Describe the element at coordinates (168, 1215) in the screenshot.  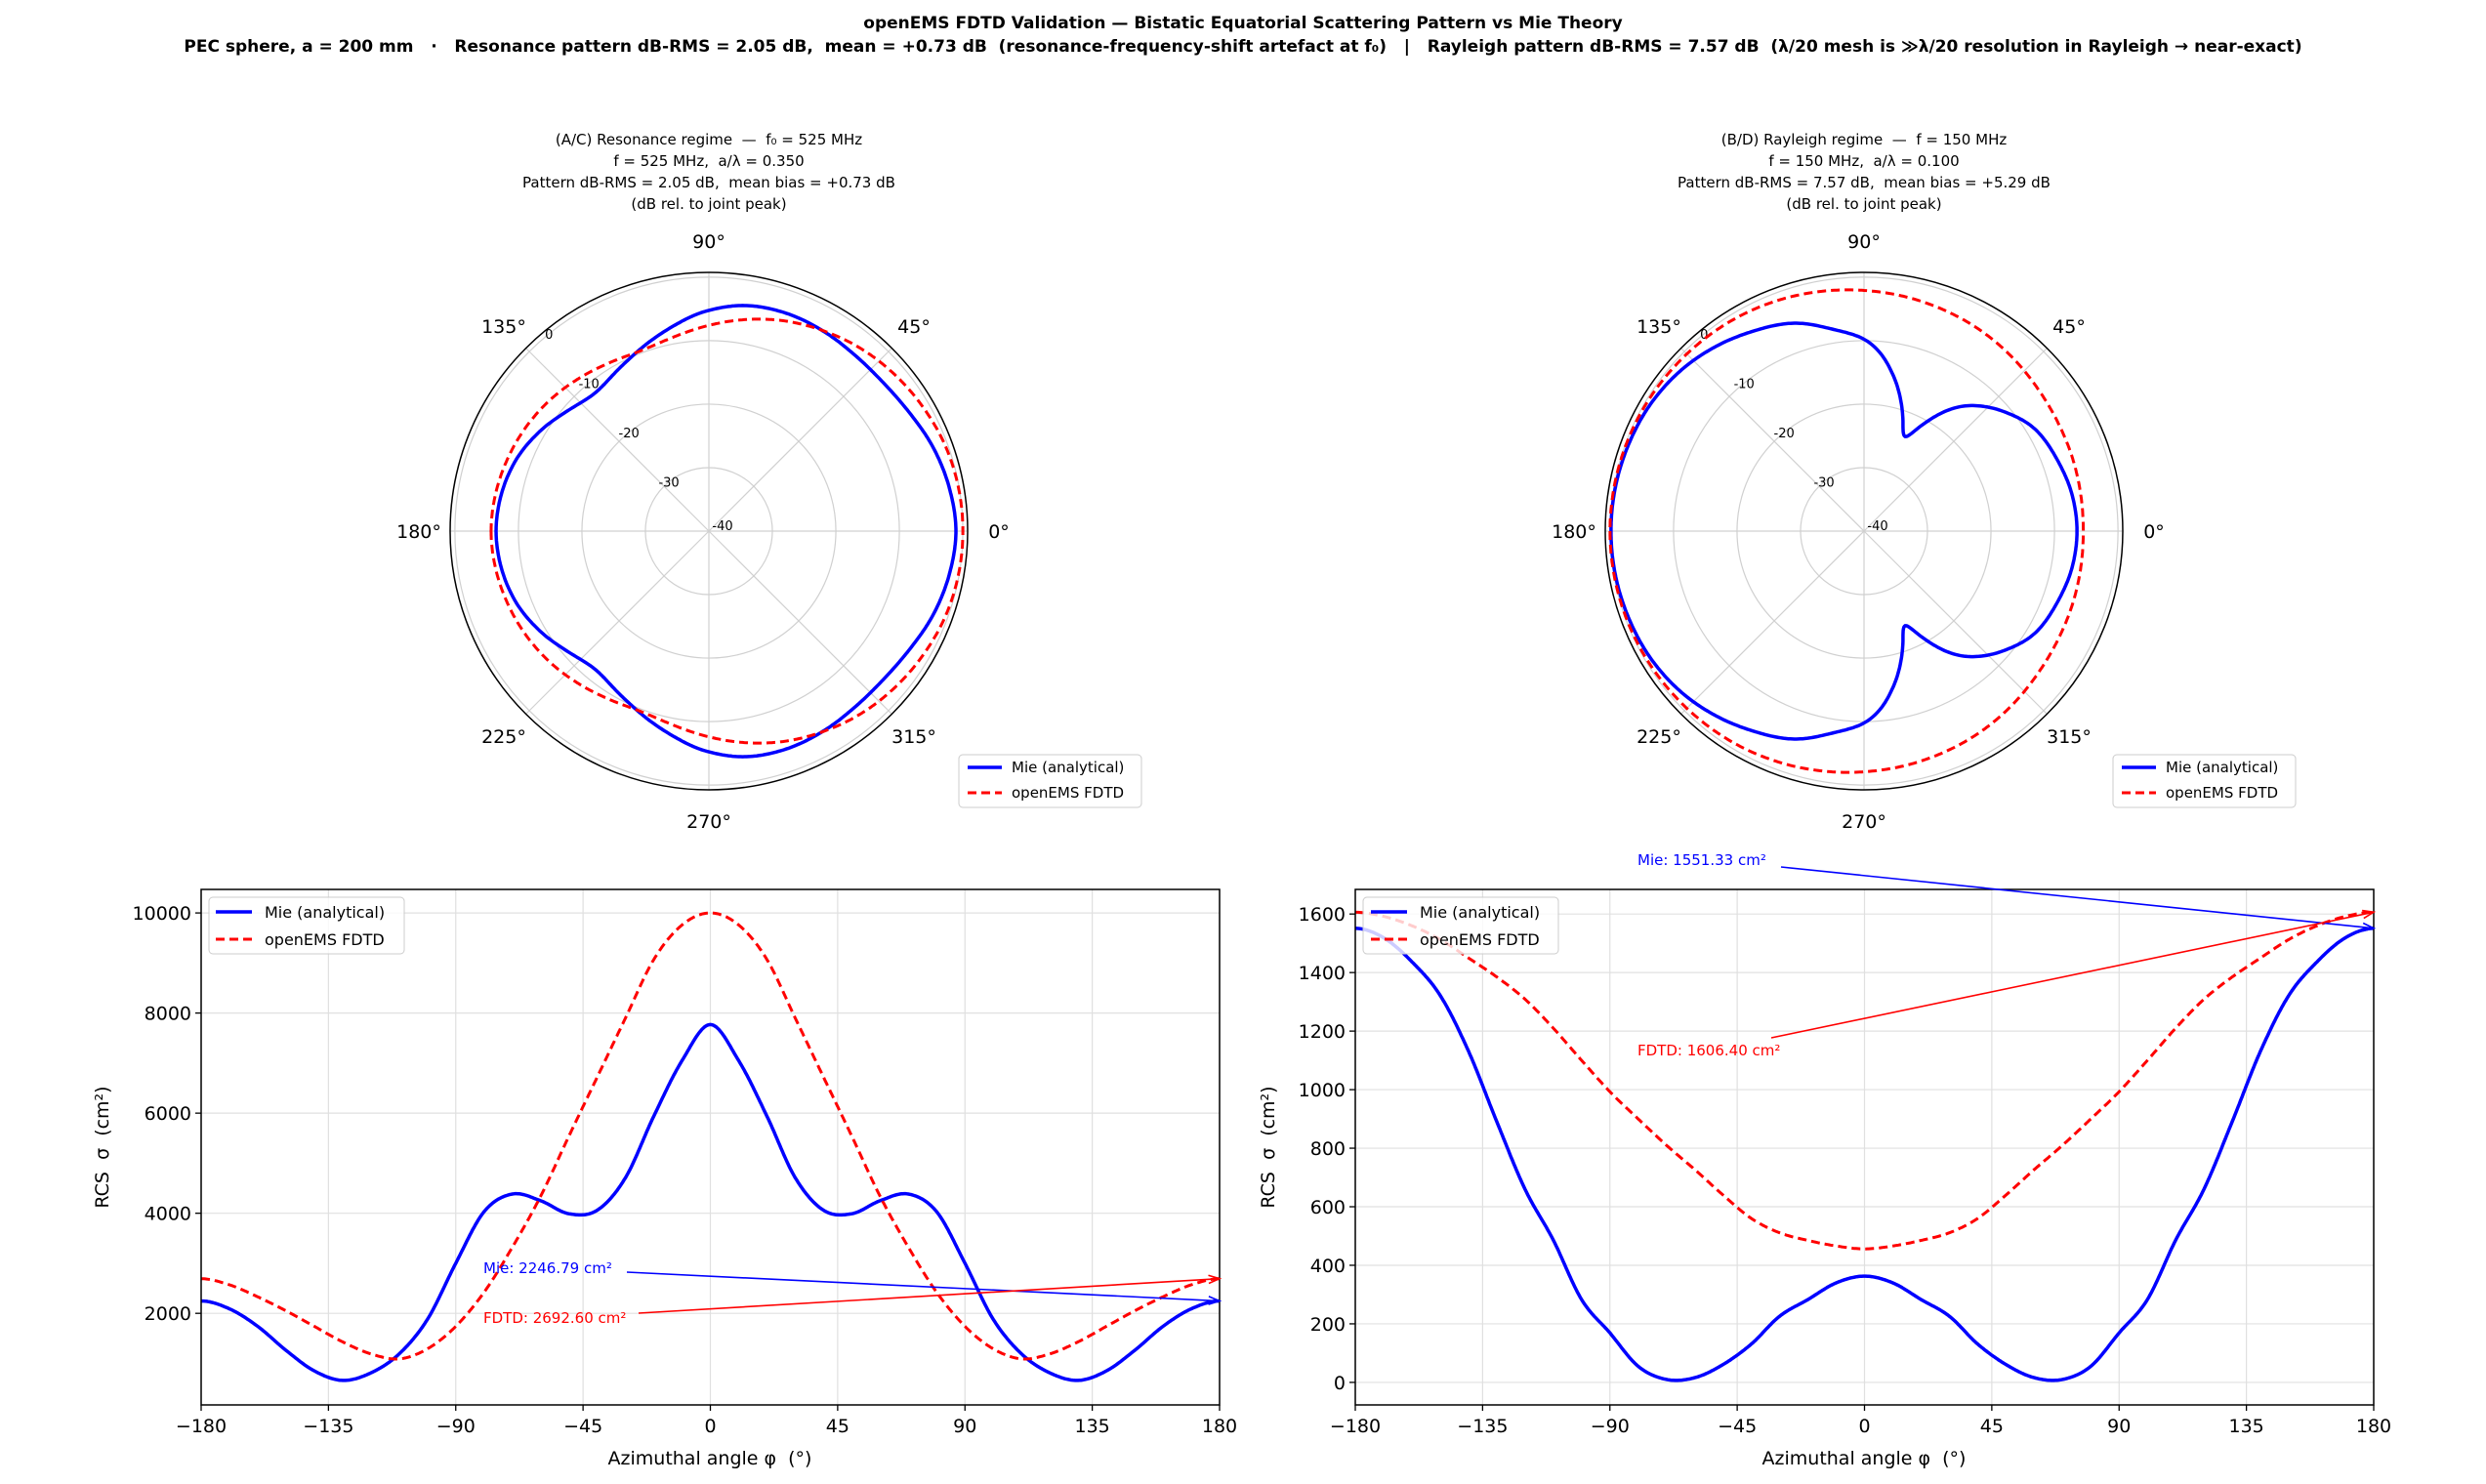
I see `y-tick-label: 4000` at that location.